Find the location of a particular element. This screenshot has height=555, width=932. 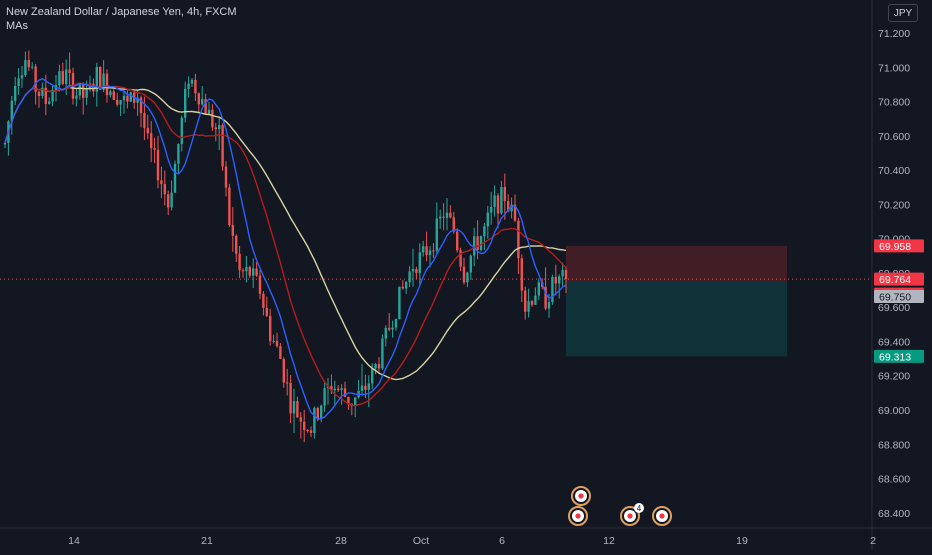

event-count-badge: 4 is located at coordinates (639, 508).